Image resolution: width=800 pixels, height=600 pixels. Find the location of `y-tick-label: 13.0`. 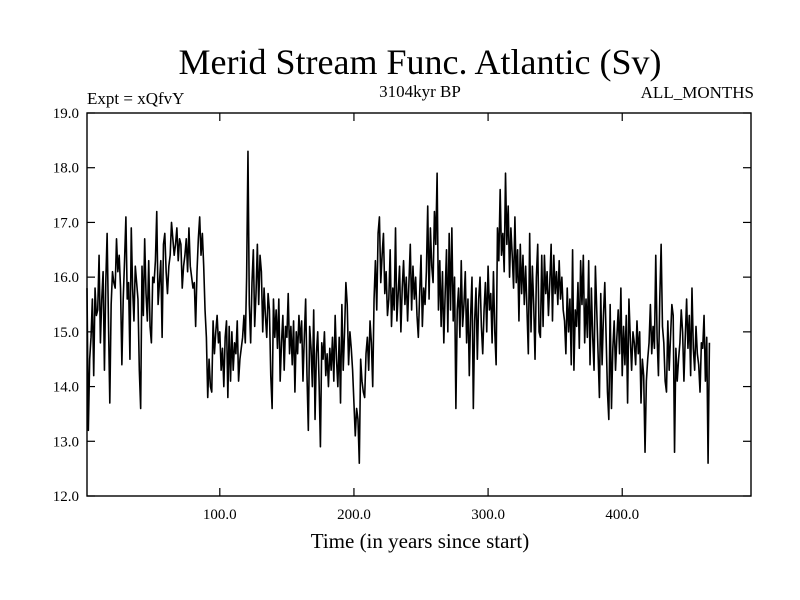

y-tick-label: 13.0 is located at coordinates (66, 442).